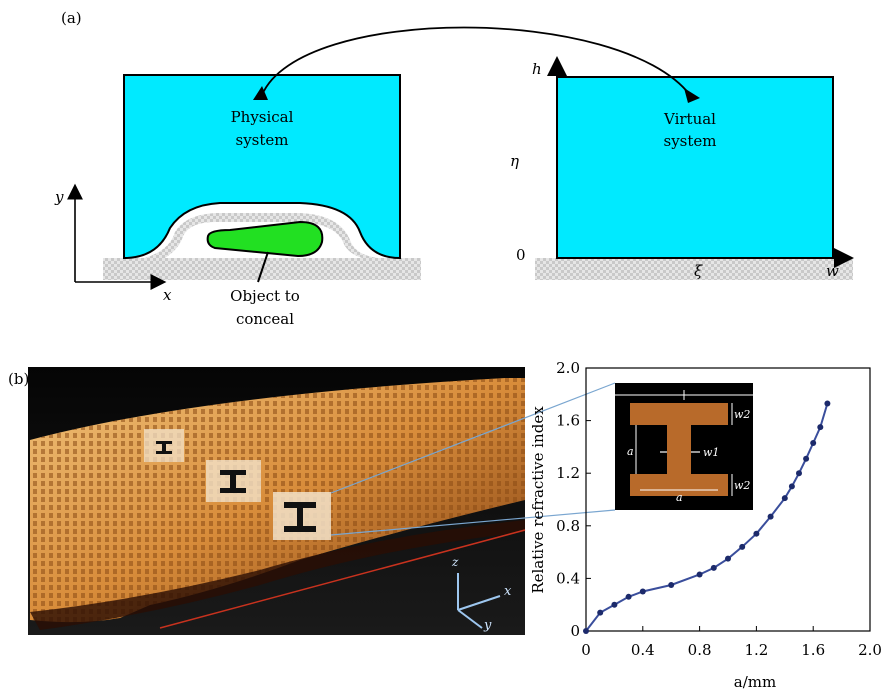 This screenshot has width=885, height=692. I want to click on unit-cell-inset: a a w1 w2 w2, so click(684, 446).